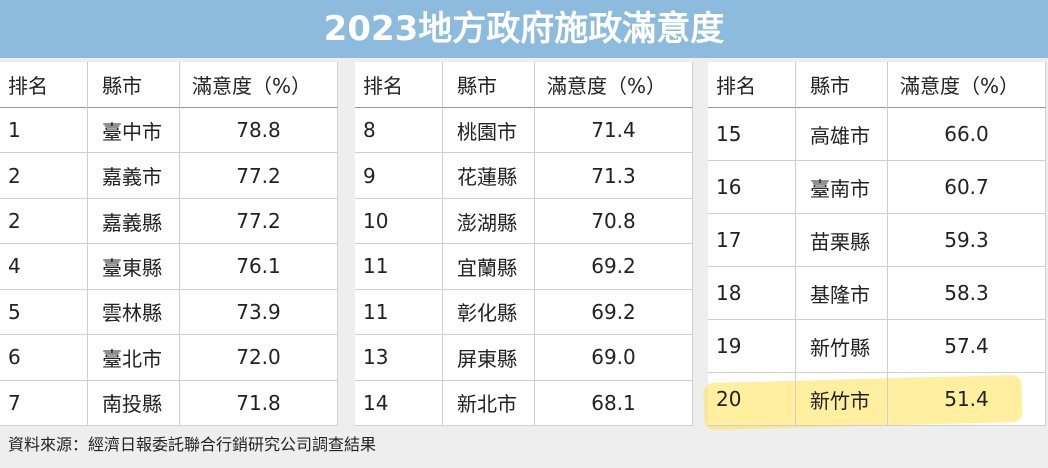 Image resolution: width=1048 pixels, height=468 pixels. What do you see at coordinates (967, 240) in the screenshot?
I see `table-cell: 59.3` at bounding box center [967, 240].